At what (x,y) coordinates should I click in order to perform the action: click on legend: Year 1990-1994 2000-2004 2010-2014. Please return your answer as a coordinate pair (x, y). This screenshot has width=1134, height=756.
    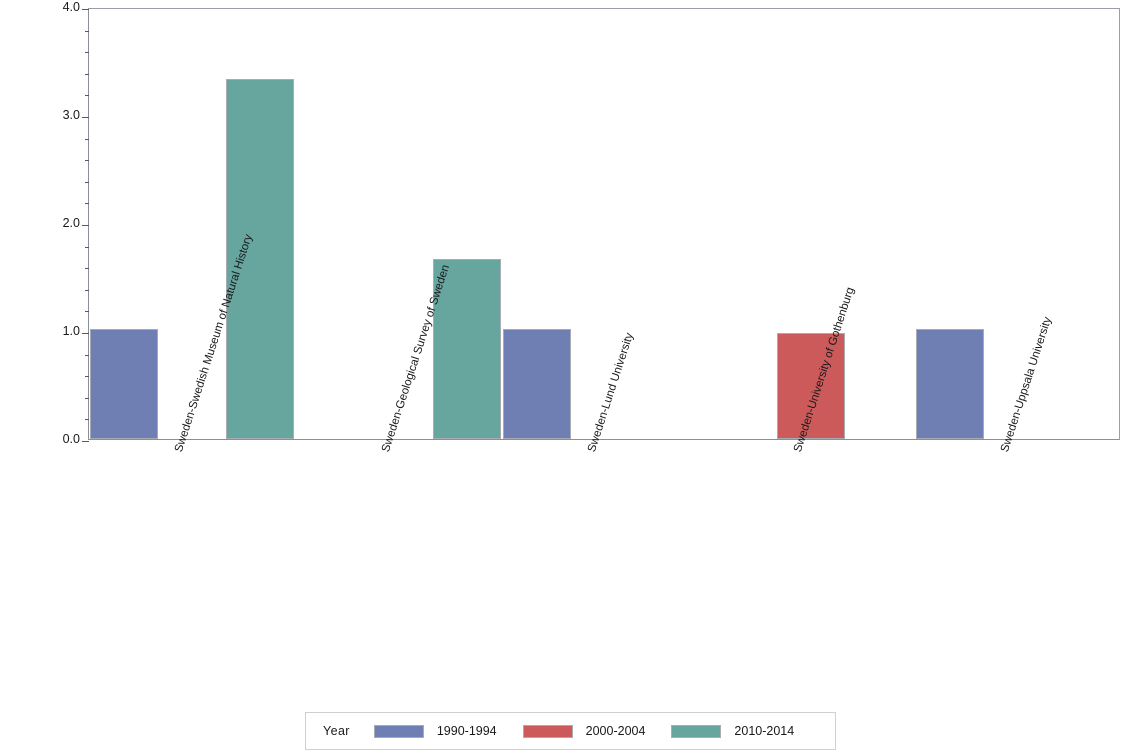
    Looking at the image, I should click on (570, 731).